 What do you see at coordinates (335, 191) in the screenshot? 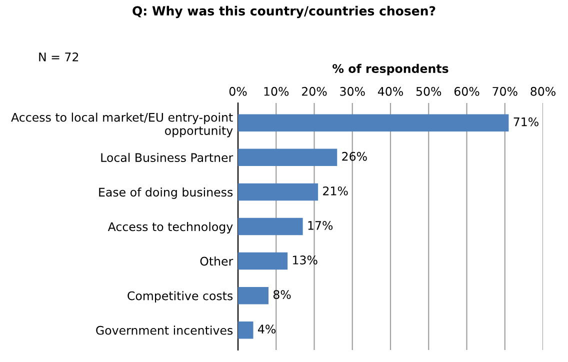
I see `data-label: 21%` at bounding box center [335, 191].